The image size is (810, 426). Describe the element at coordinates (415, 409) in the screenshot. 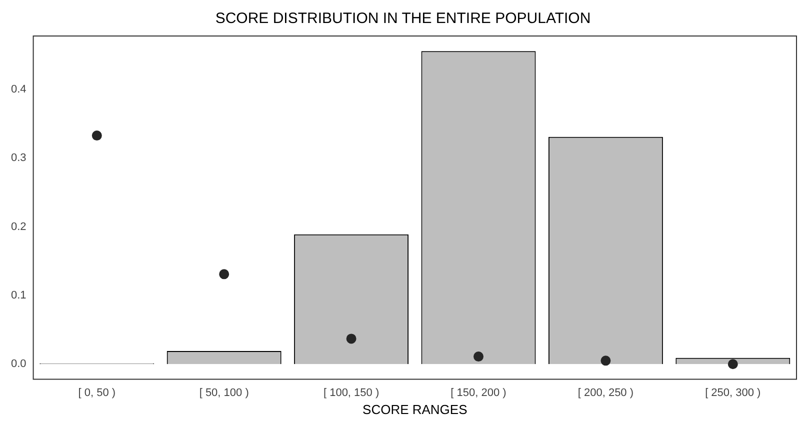

I see `x-axis-title: SCORE RANGES` at that location.